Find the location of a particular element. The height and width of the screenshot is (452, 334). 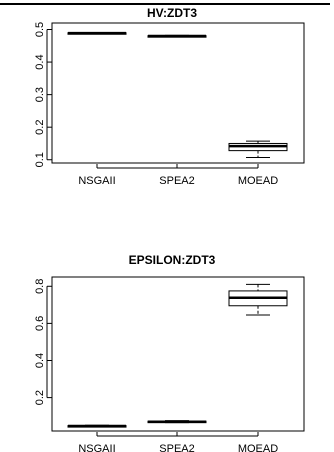

chart-title: HV:ZDT3 is located at coordinates (172, 13).